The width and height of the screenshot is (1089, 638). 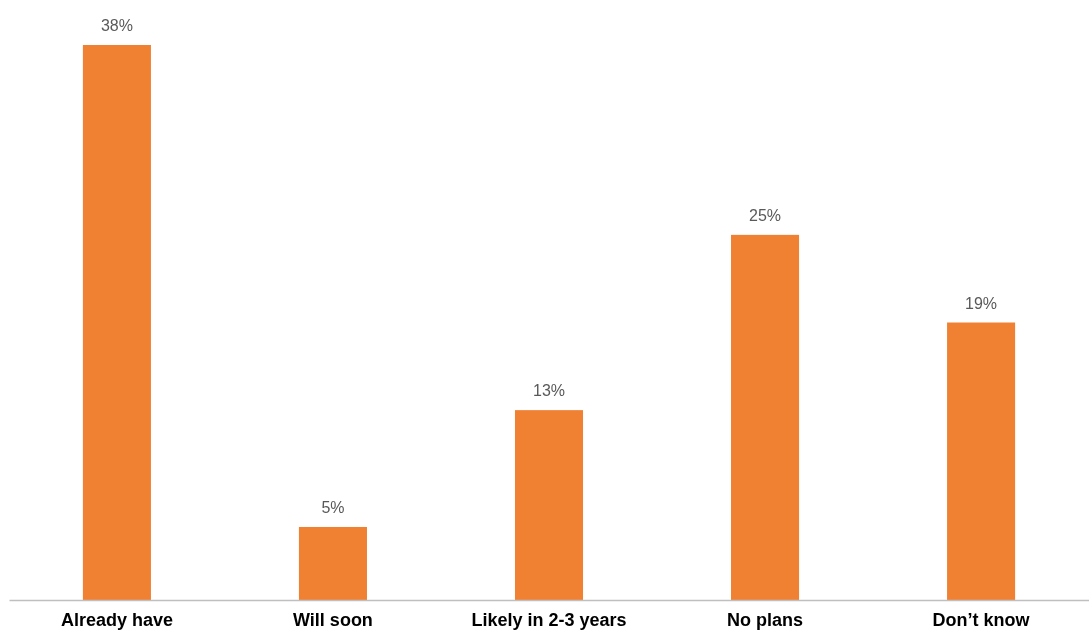 What do you see at coordinates (981, 303) in the screenshot?
I see `data-label: 19%` at bounding box center [981, 303].